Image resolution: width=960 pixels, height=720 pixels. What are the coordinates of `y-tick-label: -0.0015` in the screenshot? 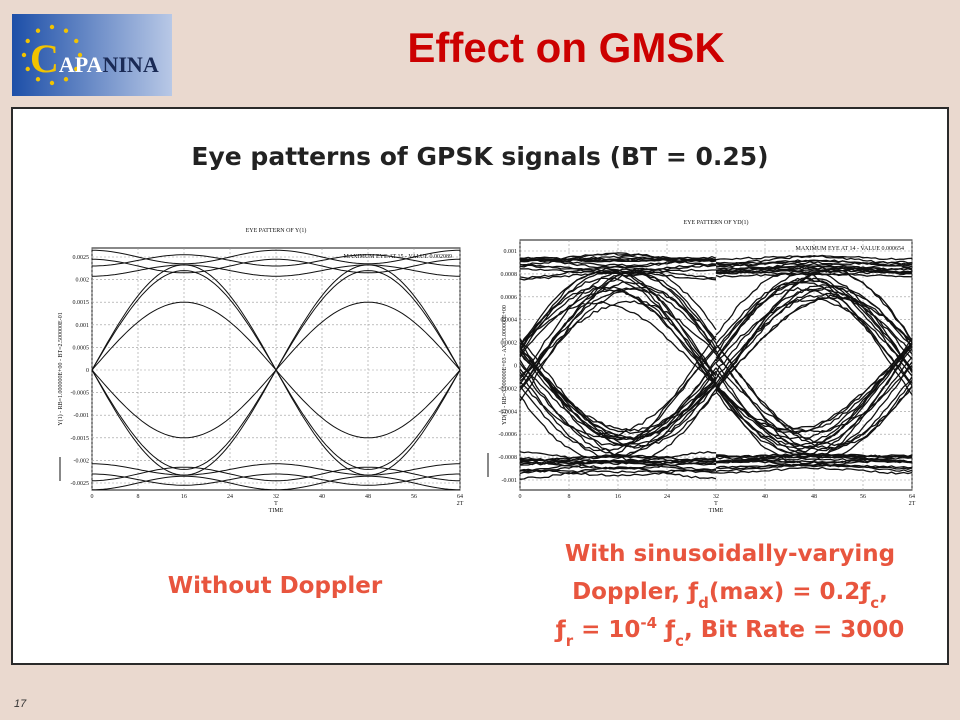 It's located at (80, 439).